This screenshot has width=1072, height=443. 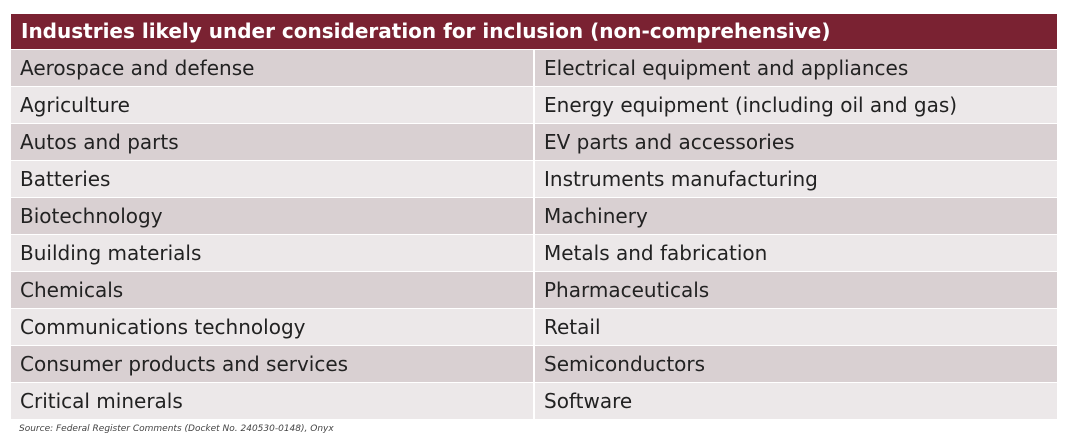 I want to click on table-cell-left: Aerospace and defense, so click(x=272, y=68).